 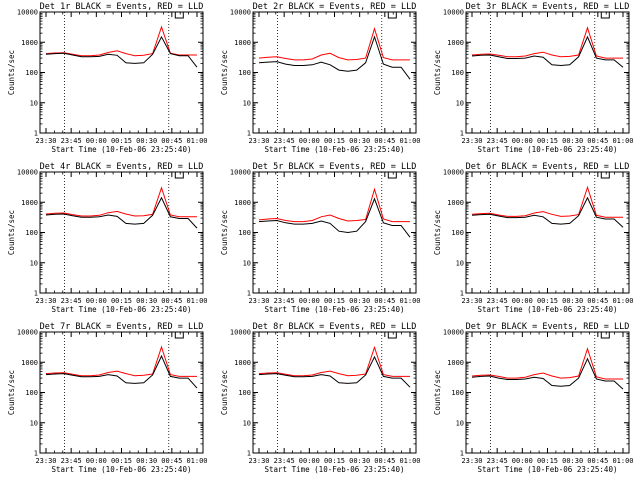 What do you see at coordinates (335, 327) in the screenshot?
I see `chart-title: Det 8r BLACK = Events, RED = LLD` at bounding box center [335, 327].